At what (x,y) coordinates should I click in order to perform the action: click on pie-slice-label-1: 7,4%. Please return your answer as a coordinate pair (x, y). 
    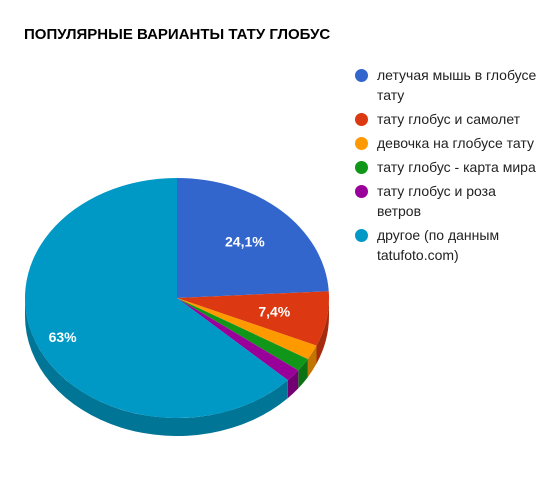
    Looking at the image, I should click on (274, 312).